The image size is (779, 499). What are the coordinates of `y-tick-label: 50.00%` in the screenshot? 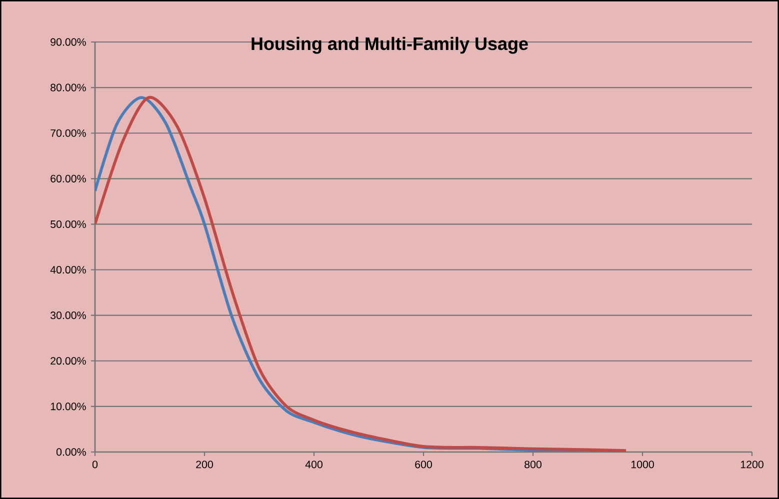 It's located at (68, 224).